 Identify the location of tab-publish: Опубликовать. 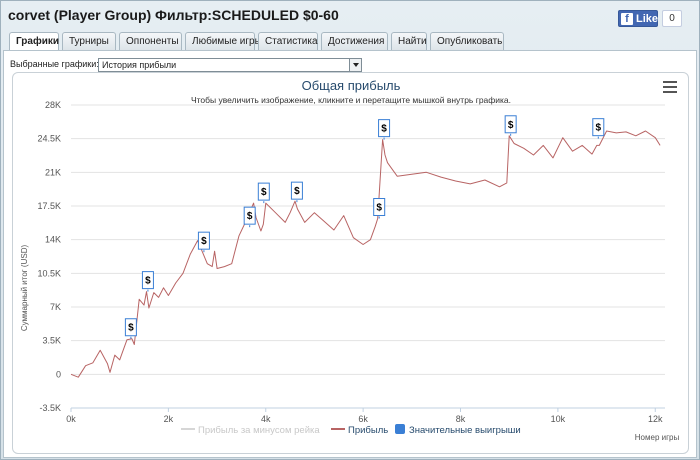
(467, 41).